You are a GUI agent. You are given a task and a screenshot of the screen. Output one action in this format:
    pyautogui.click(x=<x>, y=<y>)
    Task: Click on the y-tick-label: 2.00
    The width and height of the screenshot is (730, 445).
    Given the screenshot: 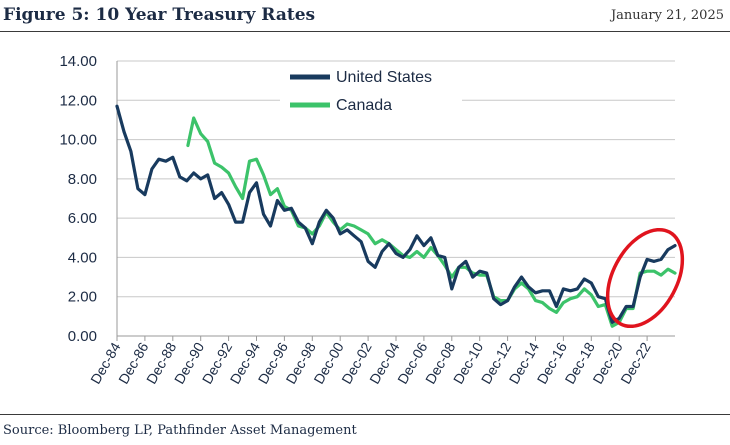 What is the action you would take?
    pyautogui.click(x=82, y=297)
    